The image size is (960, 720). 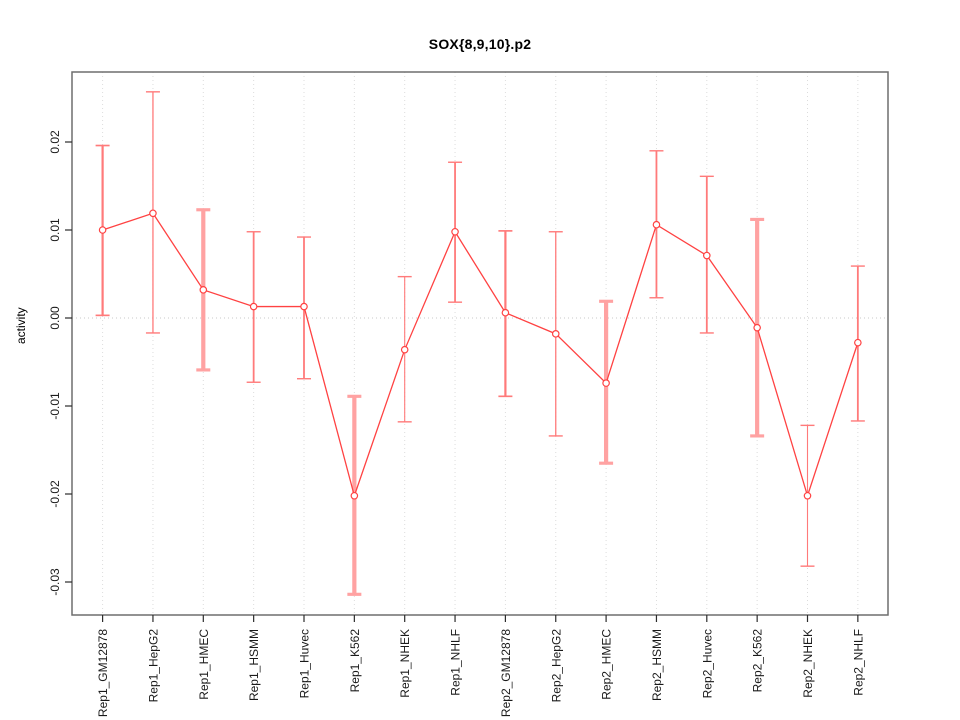 What do you see at coordinates (55, 142) in the screenshot?
I see `y-tick-label: 0.02` at bounding box center [55, 142].